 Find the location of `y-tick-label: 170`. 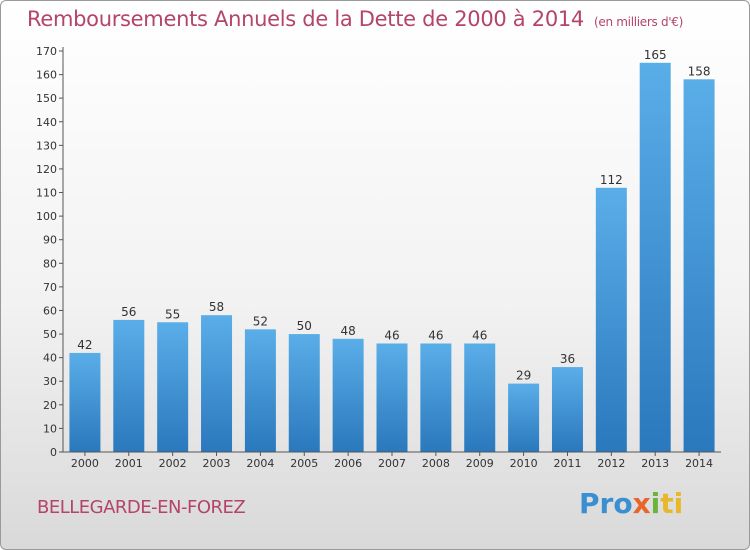

y-tick-label: 170 is located at coordinates (46, 51).